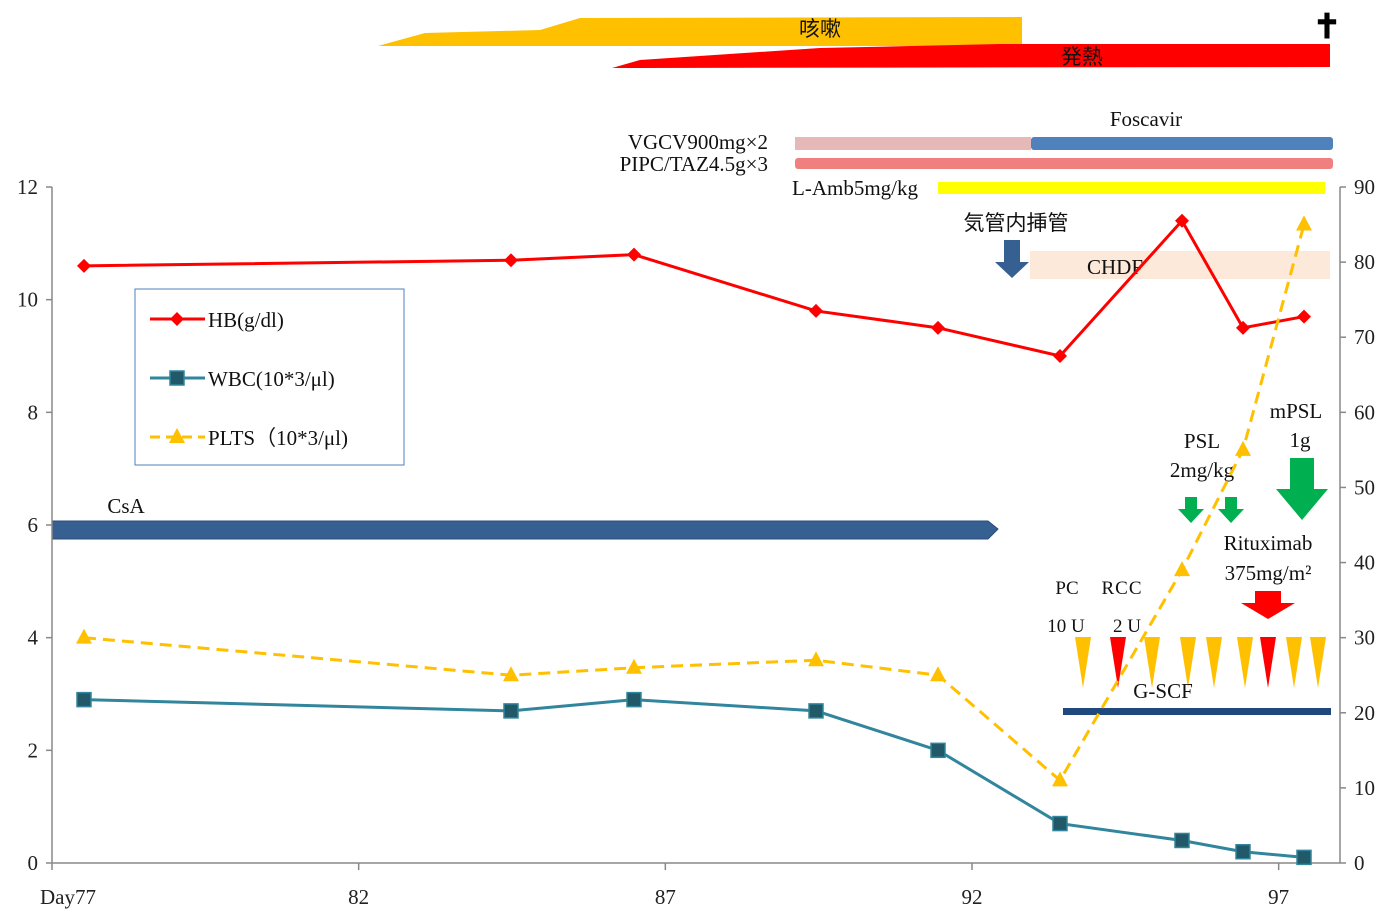 Image resolution: width=1397 pixels, height=911 pixels. I want to click on legend-label: HB(g/dl), so click(246, 320).